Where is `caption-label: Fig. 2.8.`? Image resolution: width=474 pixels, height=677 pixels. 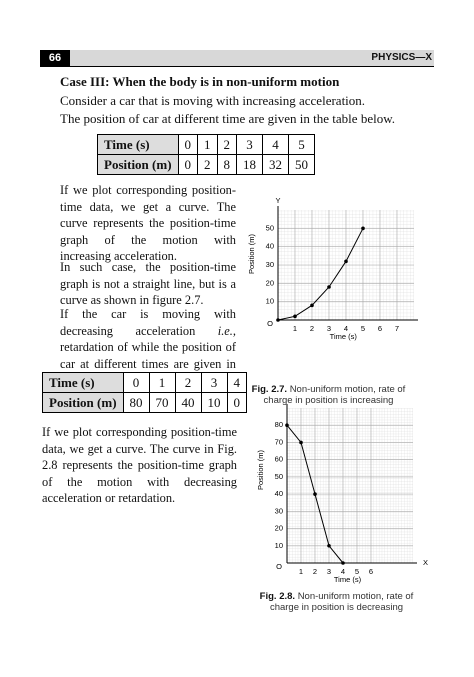
caption-label: Fig. 2.8. is located at coordinates (277, 596).